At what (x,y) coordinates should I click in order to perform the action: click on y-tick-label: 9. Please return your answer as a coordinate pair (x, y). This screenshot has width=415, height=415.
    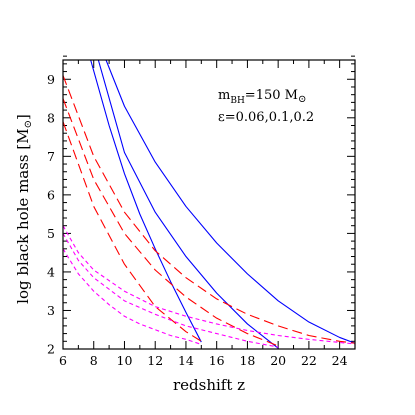
    Looking at the image, I should click on (51, 79).